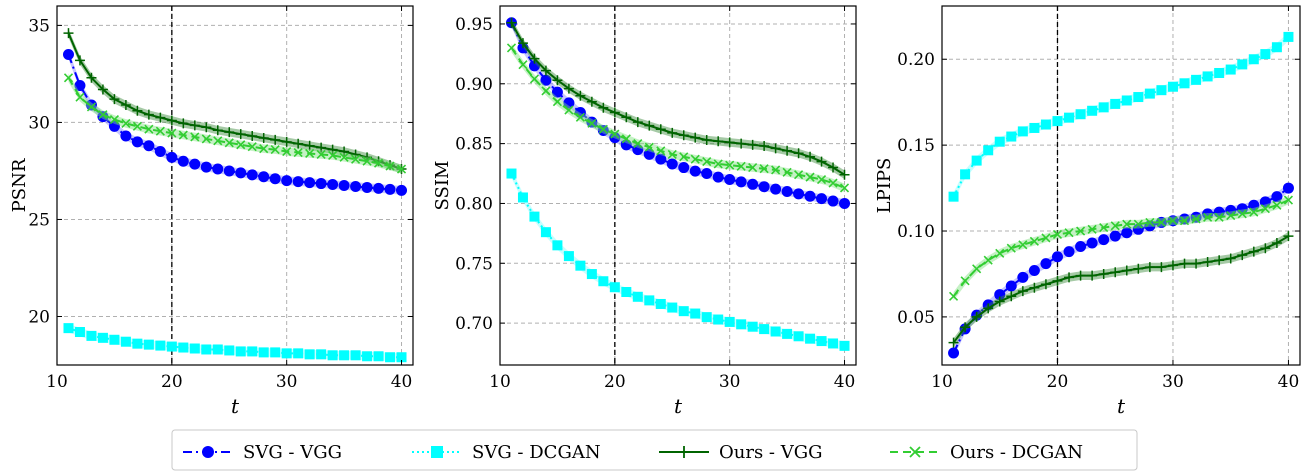 The image size is (1310, 473). Describe the element at coordinates (1289, 382) in the screenshot. I see `x-tick-label: 40` at that location.